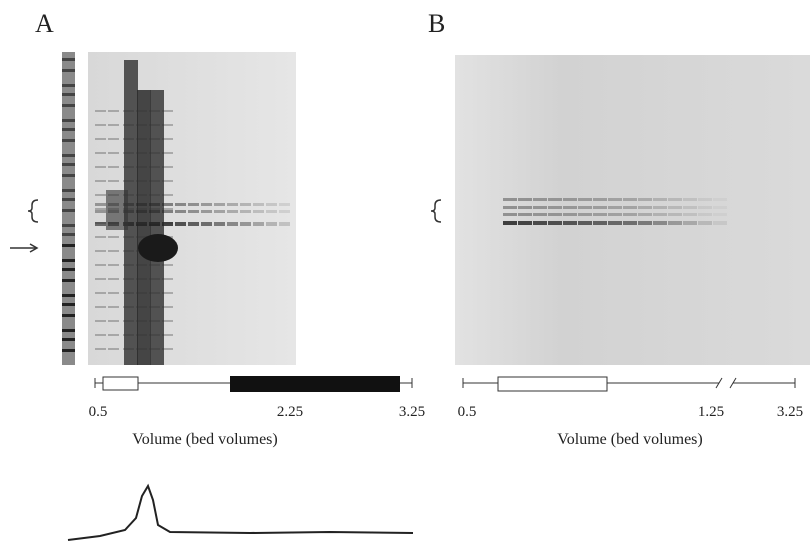 The image size is (810, 545). I want to click on marker-lane, so click(68, 208).